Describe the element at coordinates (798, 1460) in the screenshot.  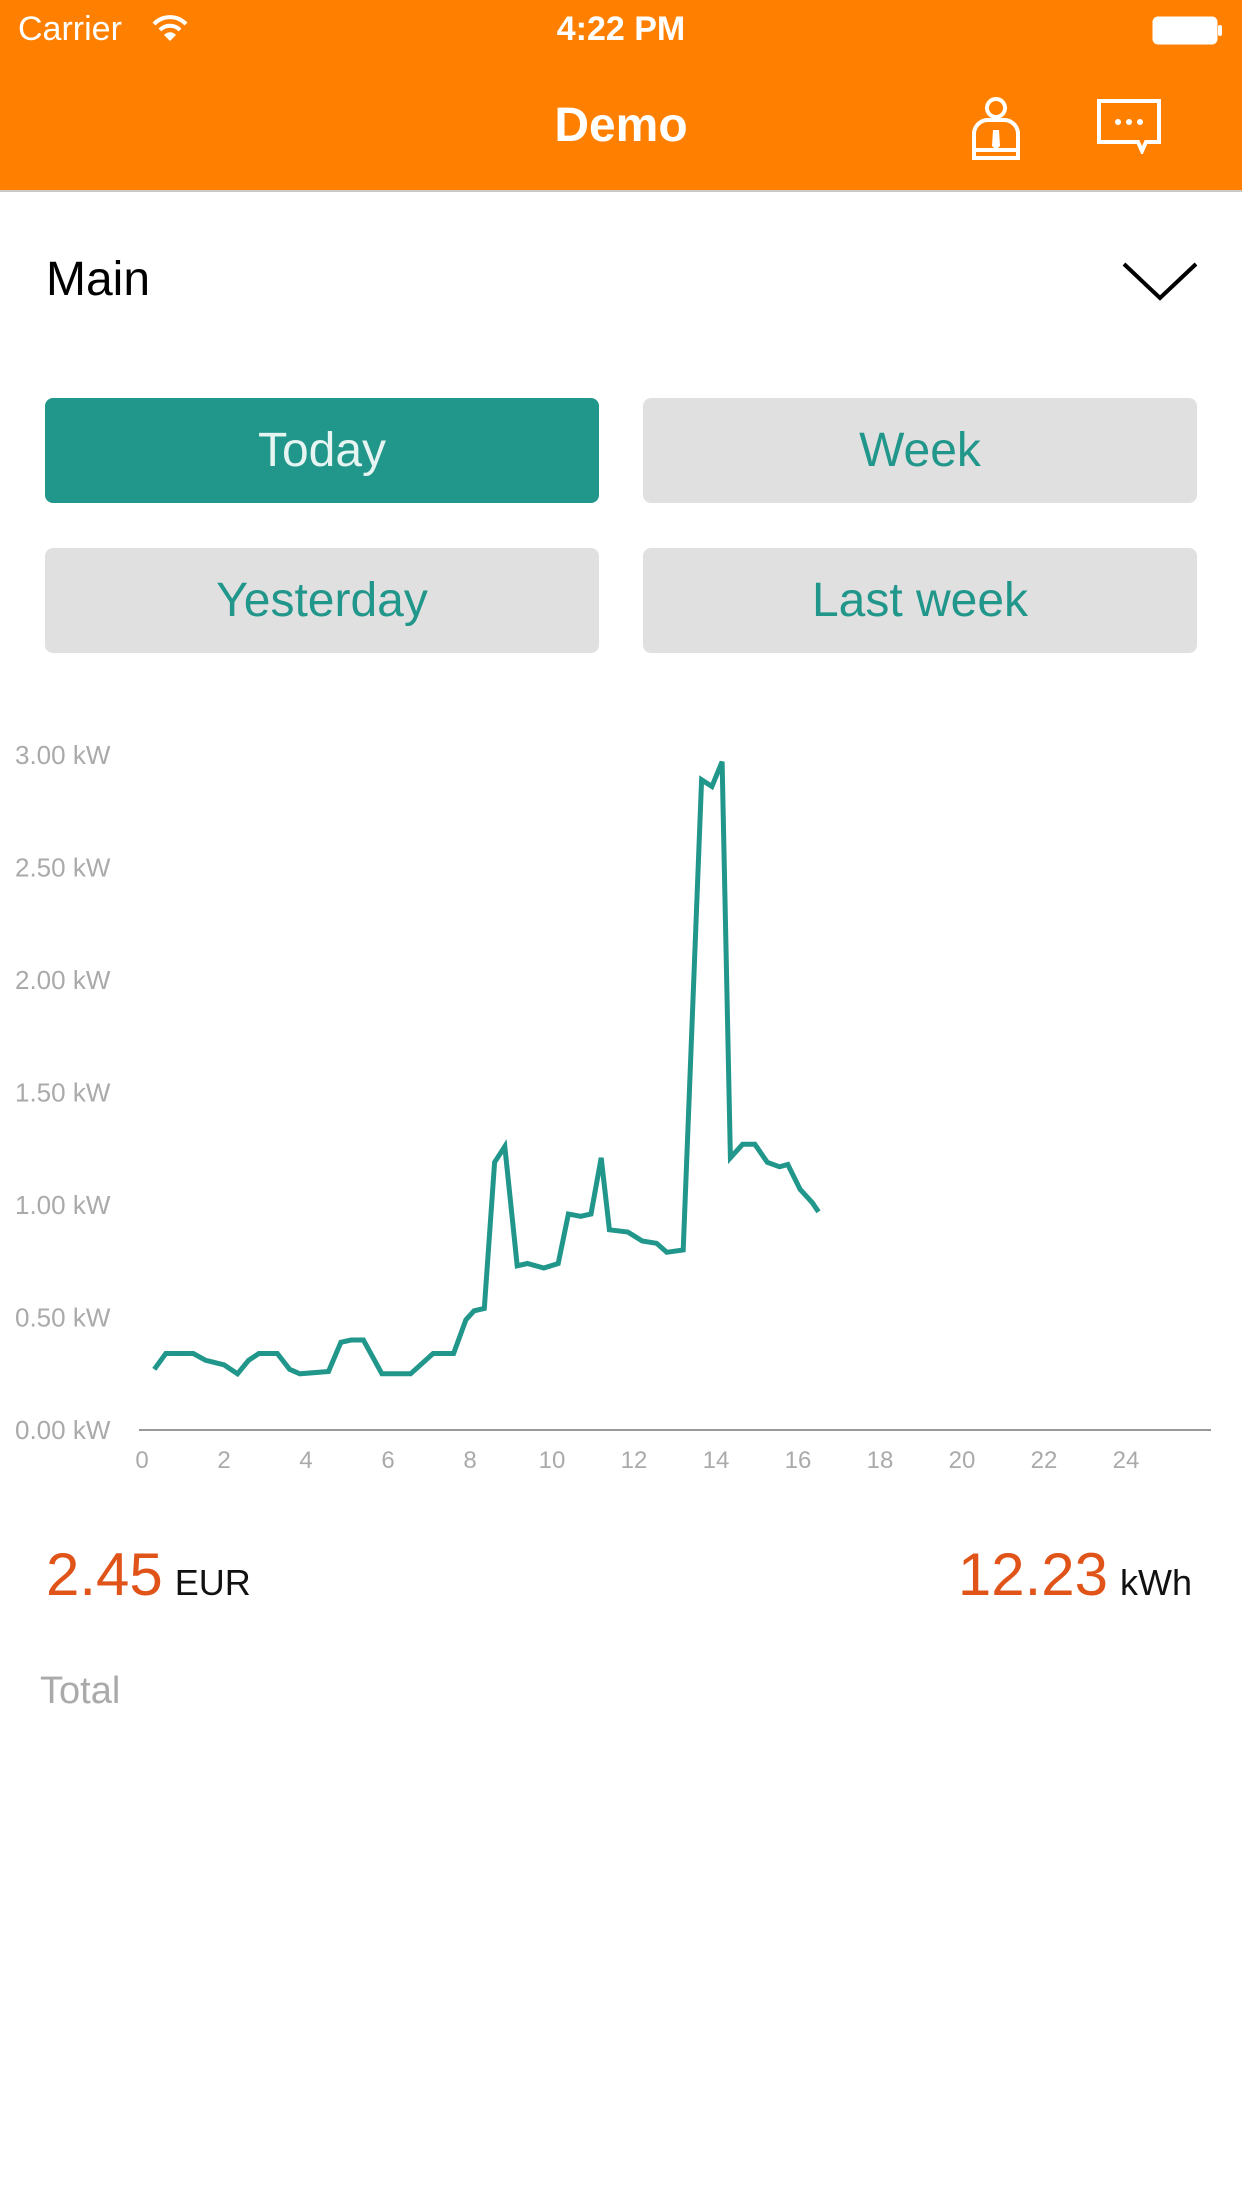
I see `x-tick-label: 16` at that location.